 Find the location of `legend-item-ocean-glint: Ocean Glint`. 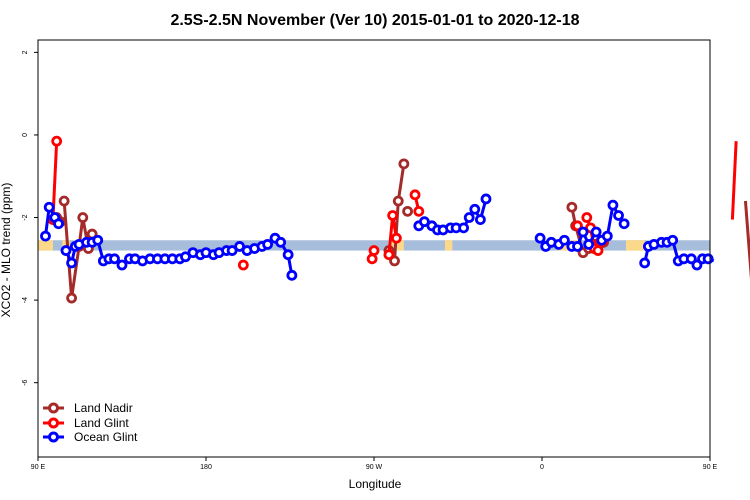

legend-item-ocean-glint: Ocean Glint is located at coordinates (90, 437).